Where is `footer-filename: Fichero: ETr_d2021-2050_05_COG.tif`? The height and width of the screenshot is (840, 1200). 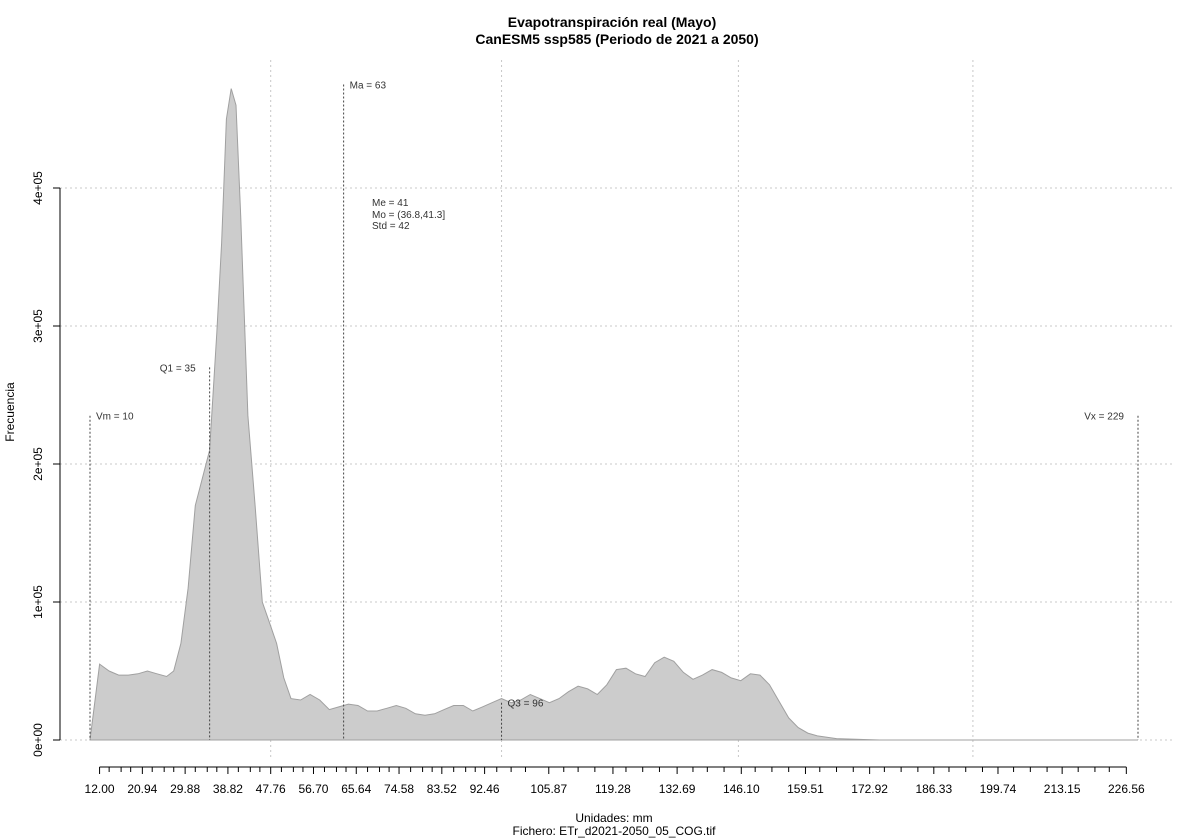 footer-filename: Fichero: ETr_d2021-2050_05_COG.tif is located at coordinates (615, 831).